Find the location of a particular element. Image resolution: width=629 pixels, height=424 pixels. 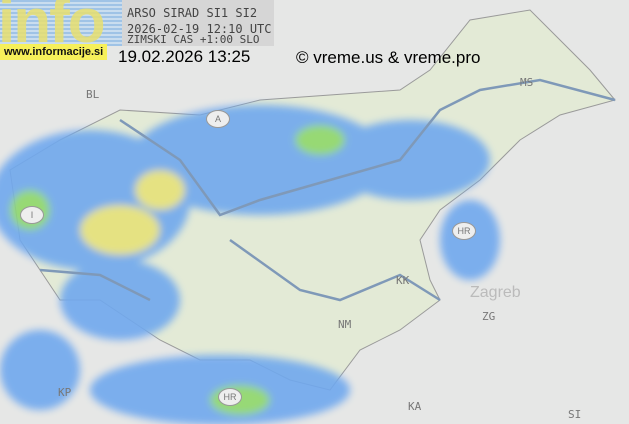

radar-source: ARSO SIRAD SI1 SI2 is located at coordinates (192, 13).